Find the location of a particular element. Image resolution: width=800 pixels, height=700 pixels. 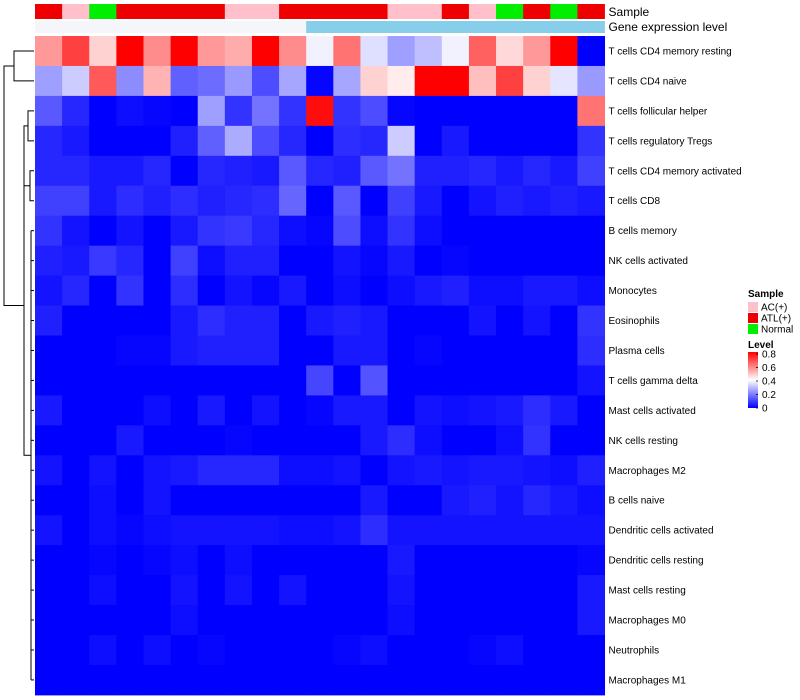

sample-legend-title: Sample is located at coordinates (766, 294).